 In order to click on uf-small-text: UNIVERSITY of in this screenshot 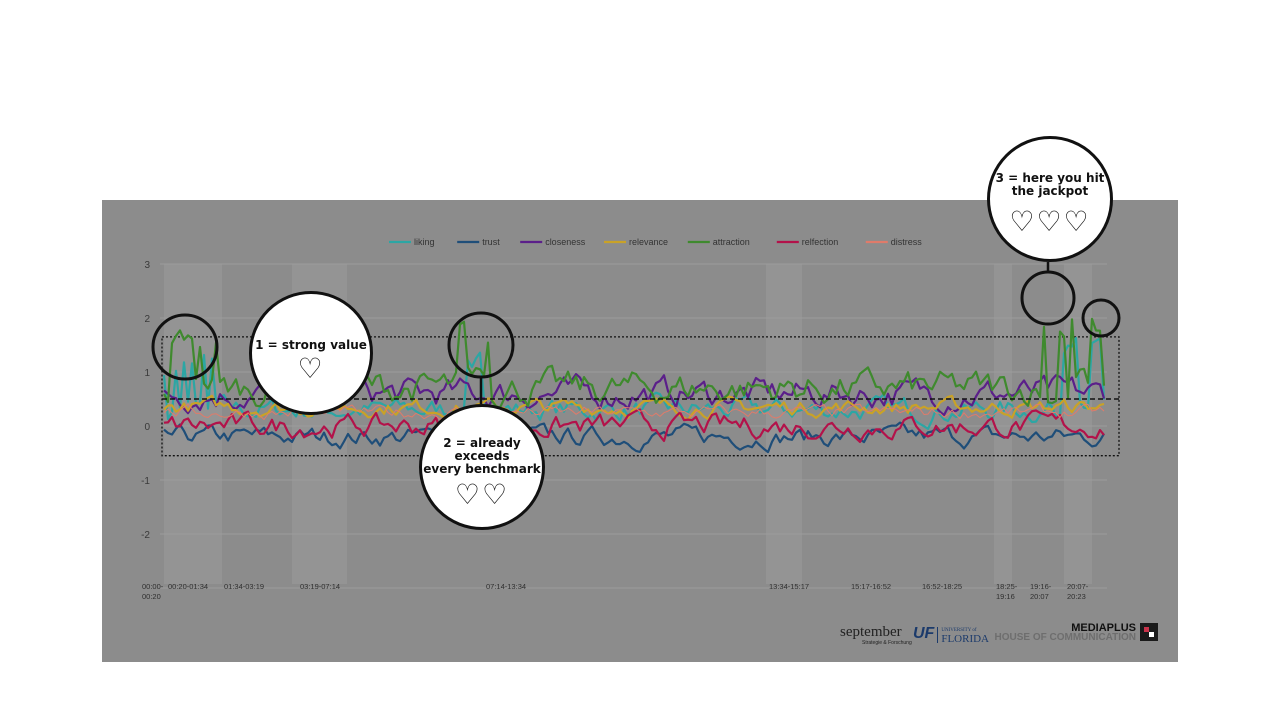, I will do `click(959, 630)`.